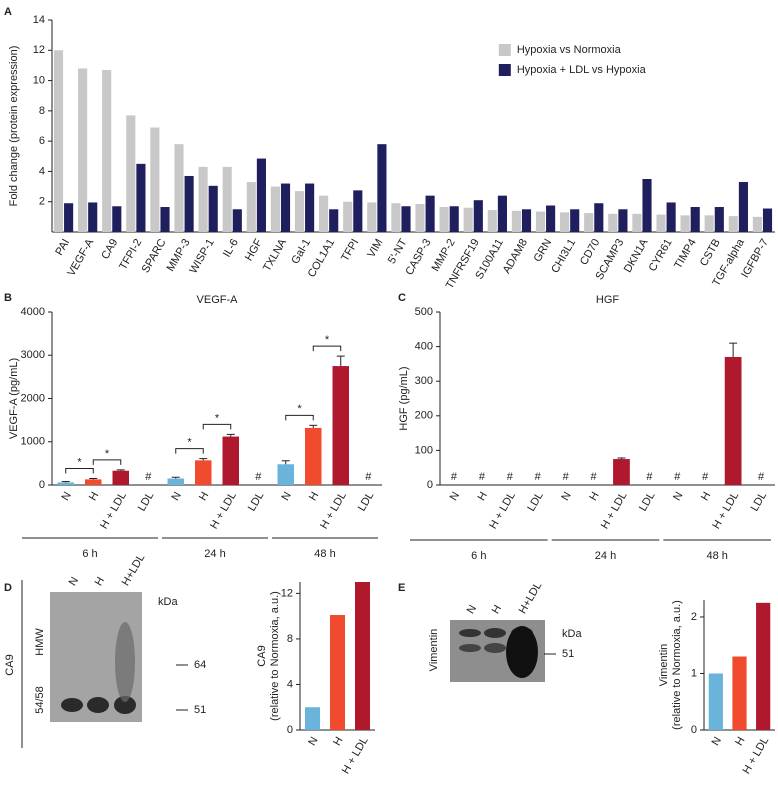 The width and height of the screenshot is (778, 800). Describe the element at coordinates (254, 250) in the screenshot. I see `x-tick-label: HGF` at that location.